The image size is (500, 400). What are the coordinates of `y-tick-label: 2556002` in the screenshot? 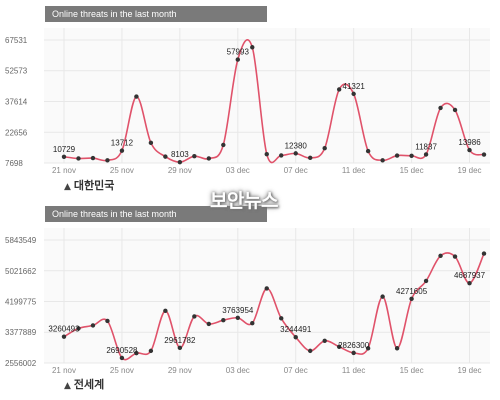 It's located at (21, 363).